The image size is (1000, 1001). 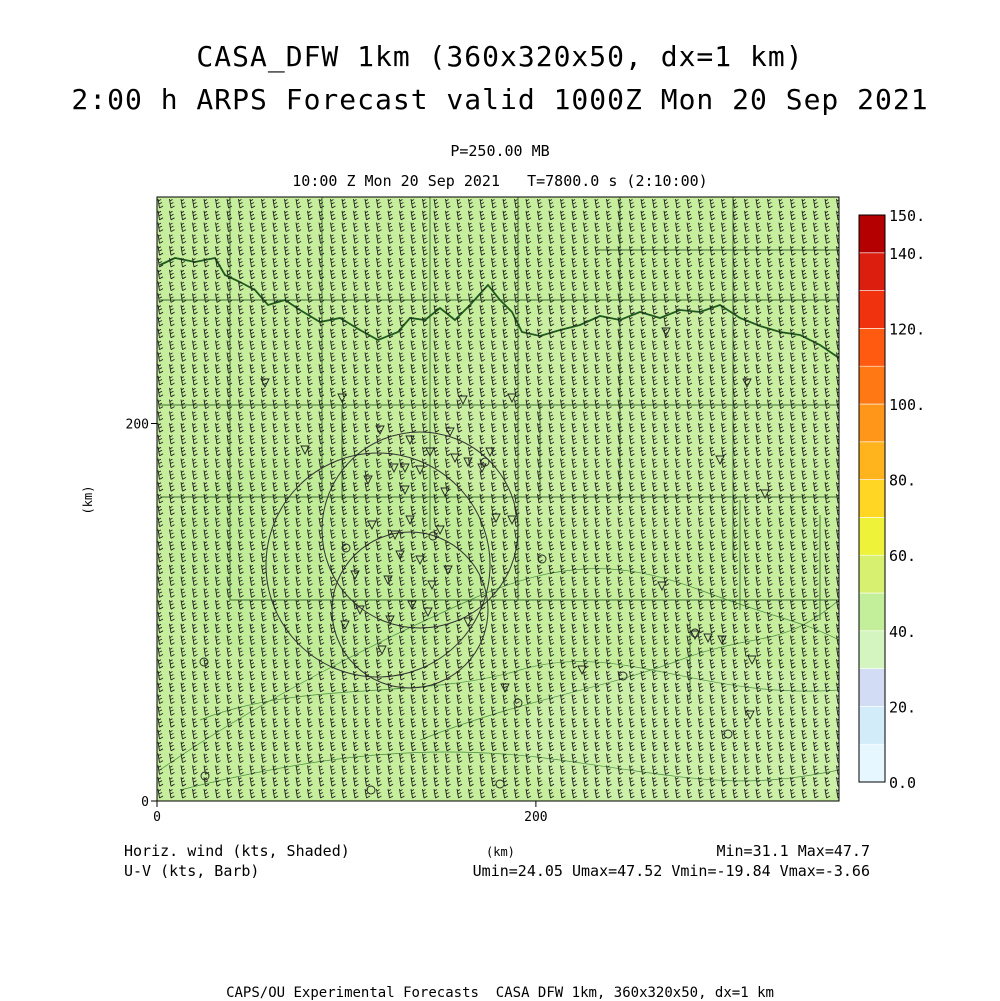 I want to click on colorbar: 150.140.120.100.80.60.40.20.0.0, so click(x=891, y=499).